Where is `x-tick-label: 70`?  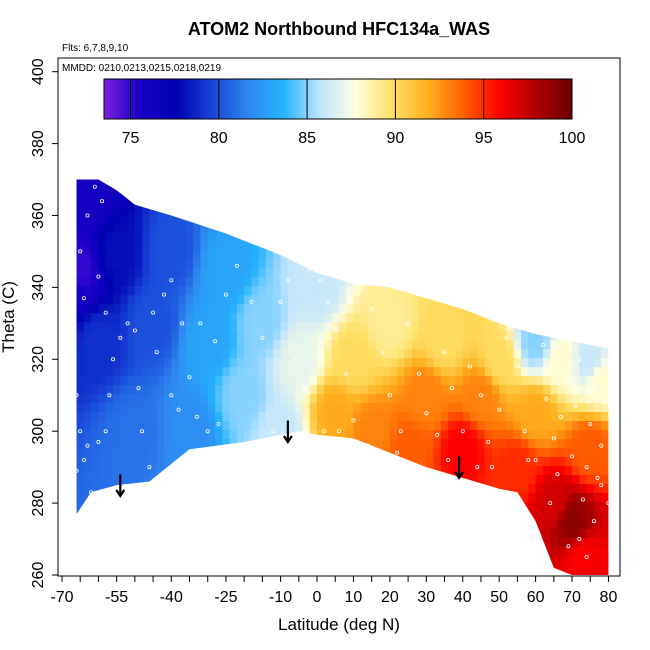 x-tick-label: 70 is located at coordinates (572, 597).